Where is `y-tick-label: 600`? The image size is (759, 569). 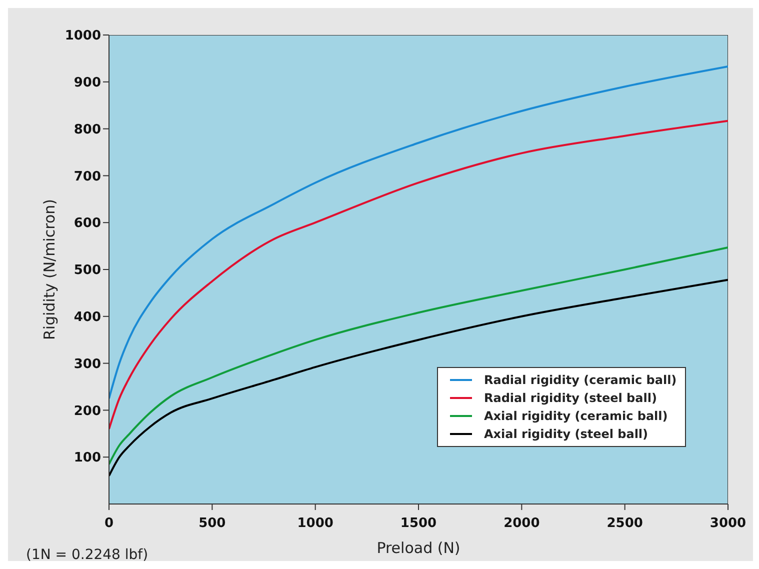
y-tick-label: 600 is located at coordinates (87, 224).